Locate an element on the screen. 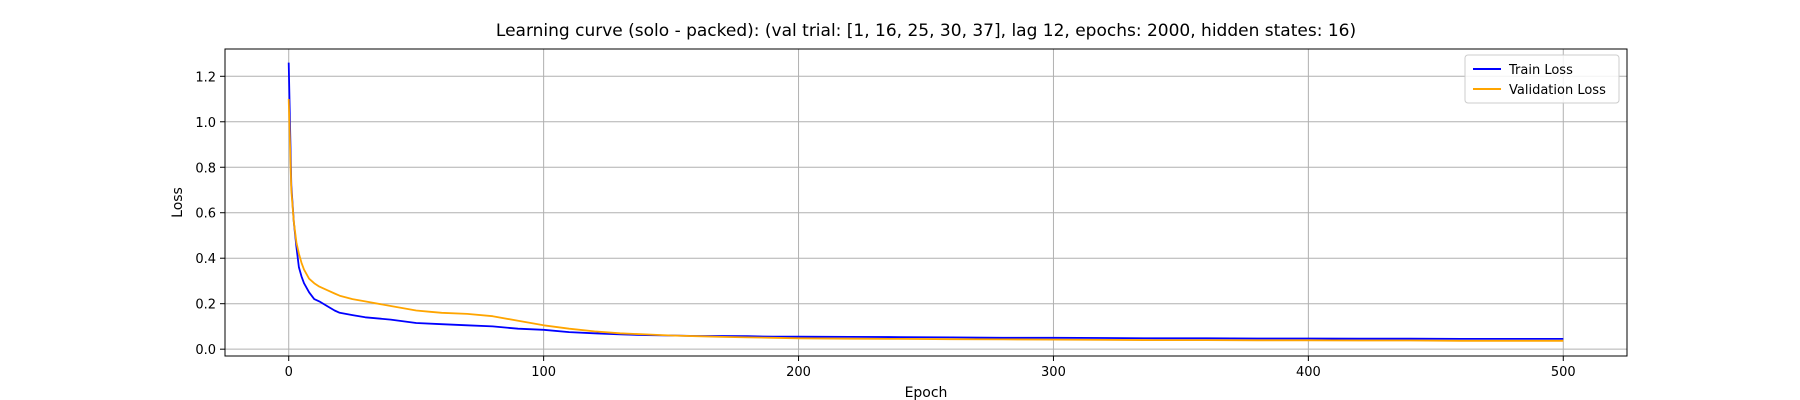 This screenshot has height=400, width=1800. legend-box is located at coordinates (1542, 79).